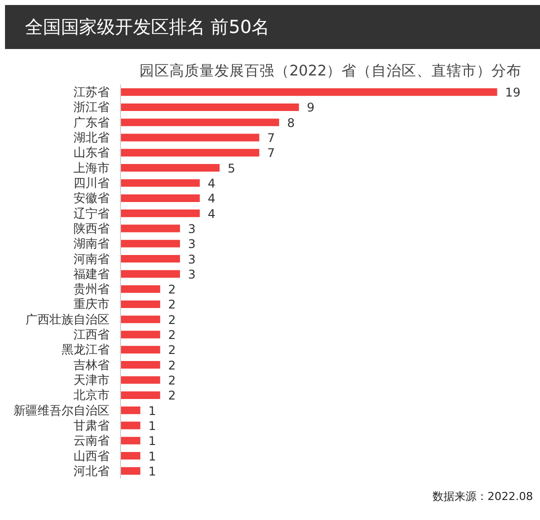 The height and width of the screenshot is (520, 540). Describe the element at coordinates (330, 71) in the screenshot. I see `chart-title: 园区高质量发展百强（2022）省（自治区、直辖市）分布` at that location.